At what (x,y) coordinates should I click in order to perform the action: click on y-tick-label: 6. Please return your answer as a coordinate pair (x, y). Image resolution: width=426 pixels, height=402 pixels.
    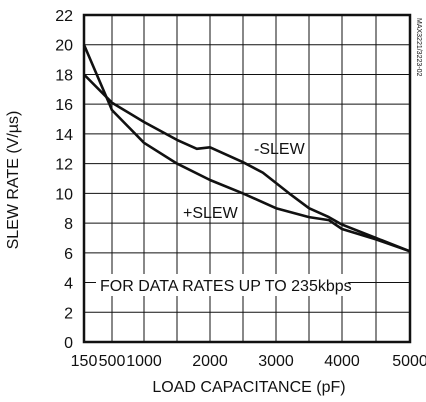
    Looking at the image, I should click on (68, 254).